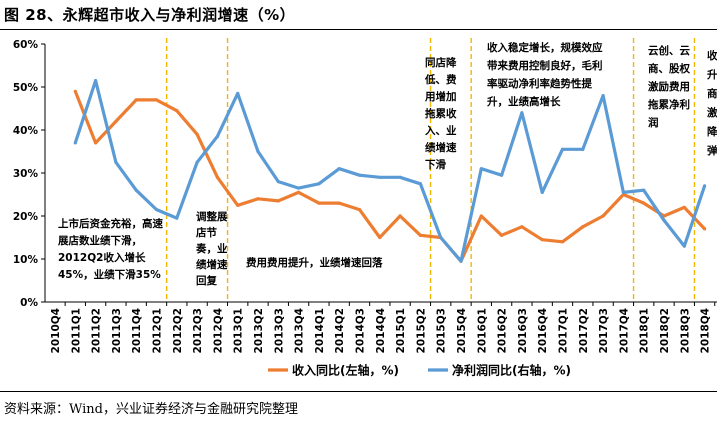 The image size is (717, 422). Describe the element at coordinates (421, 330) in the screenshot. I see `x-tick-label: 2015Q2` at that location.